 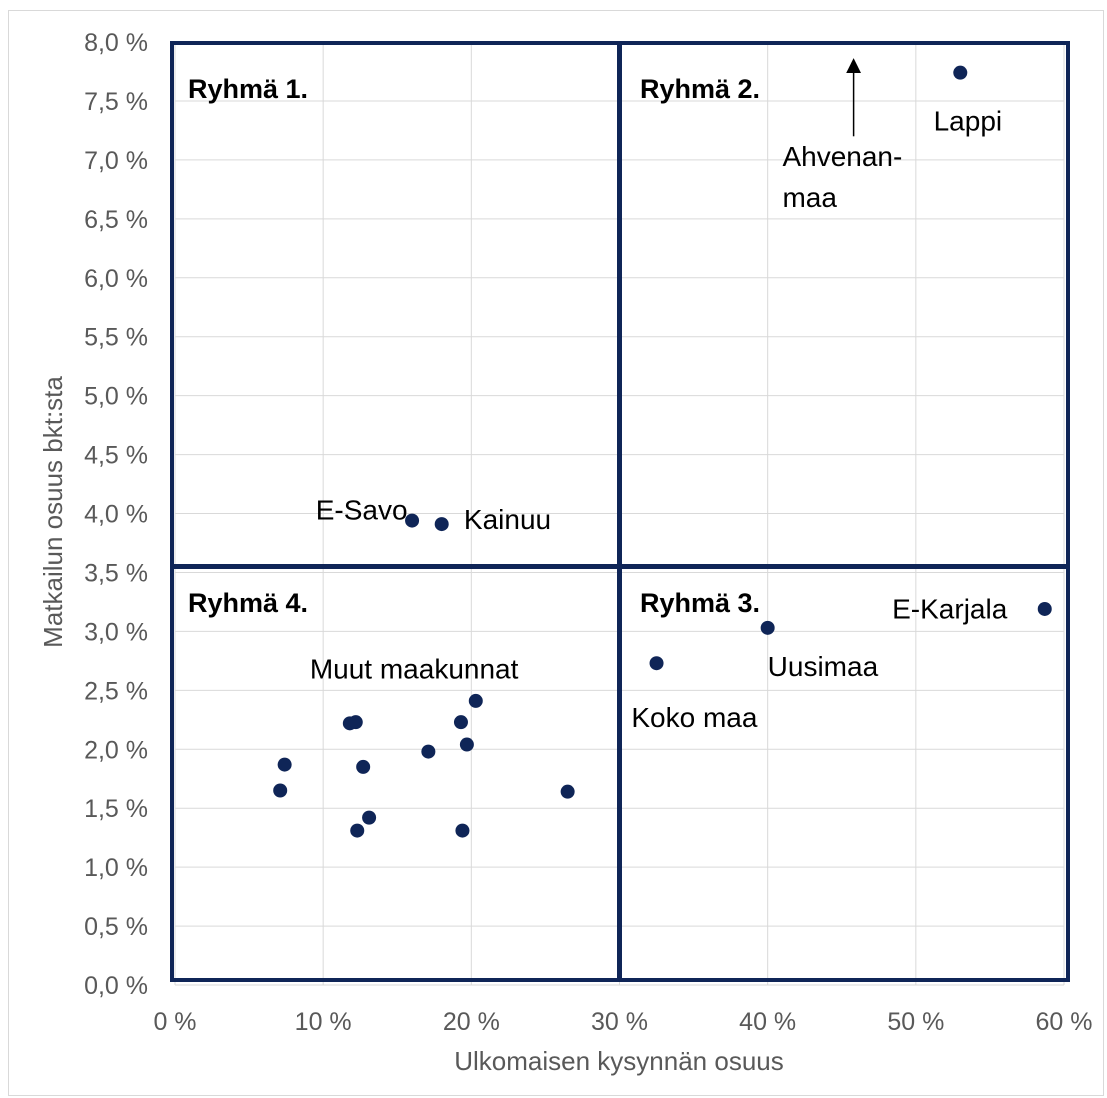 I want to click on y-tick-label: 1,0 %, so click(x=116, y=868).